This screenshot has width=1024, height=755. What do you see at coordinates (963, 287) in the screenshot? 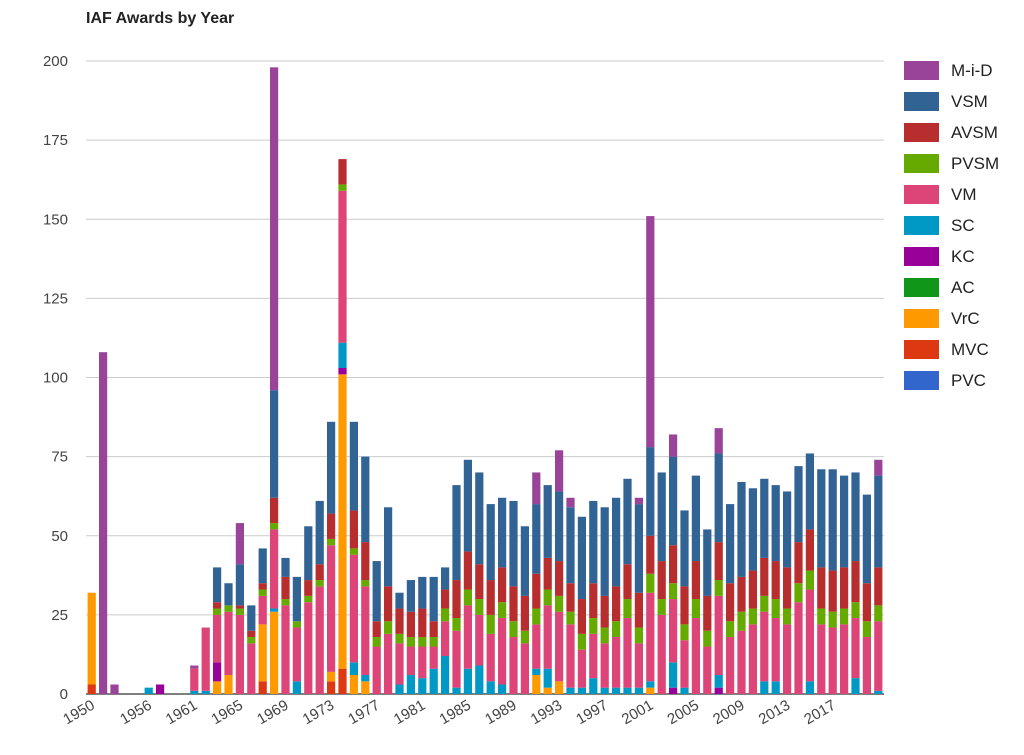
I see `legend-label-AC: AC` at bounding box center [963, 287].